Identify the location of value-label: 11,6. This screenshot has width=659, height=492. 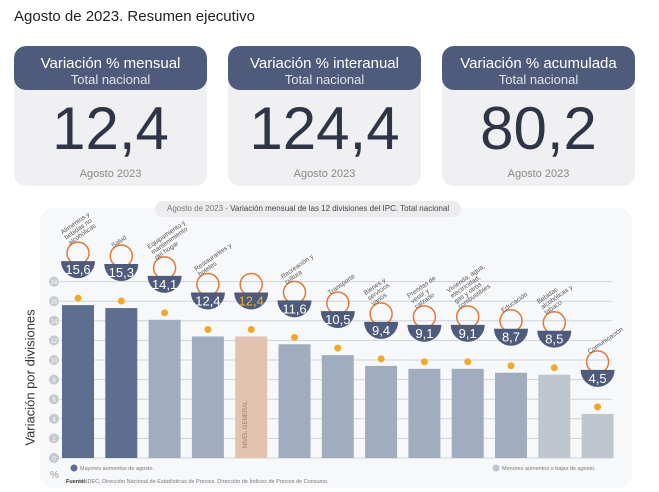
(294, 308).